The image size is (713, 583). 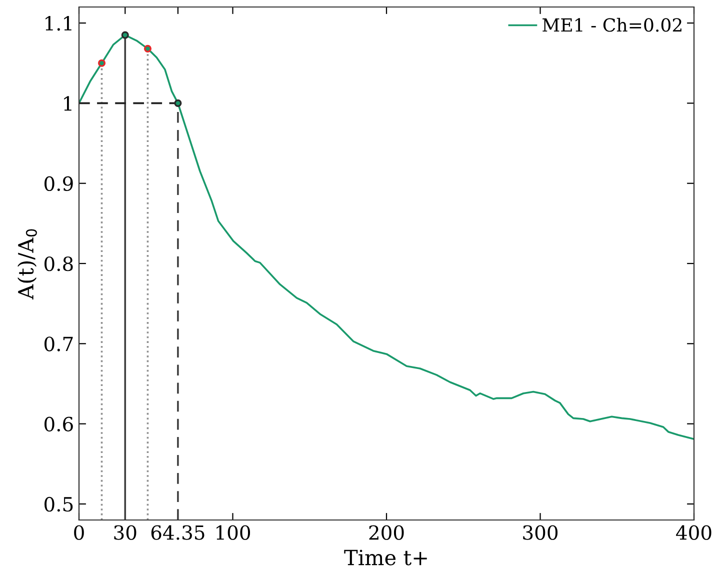 I want to click on y-axis-title: A(t)/A$_{0}$, so click(x=27, y=264).